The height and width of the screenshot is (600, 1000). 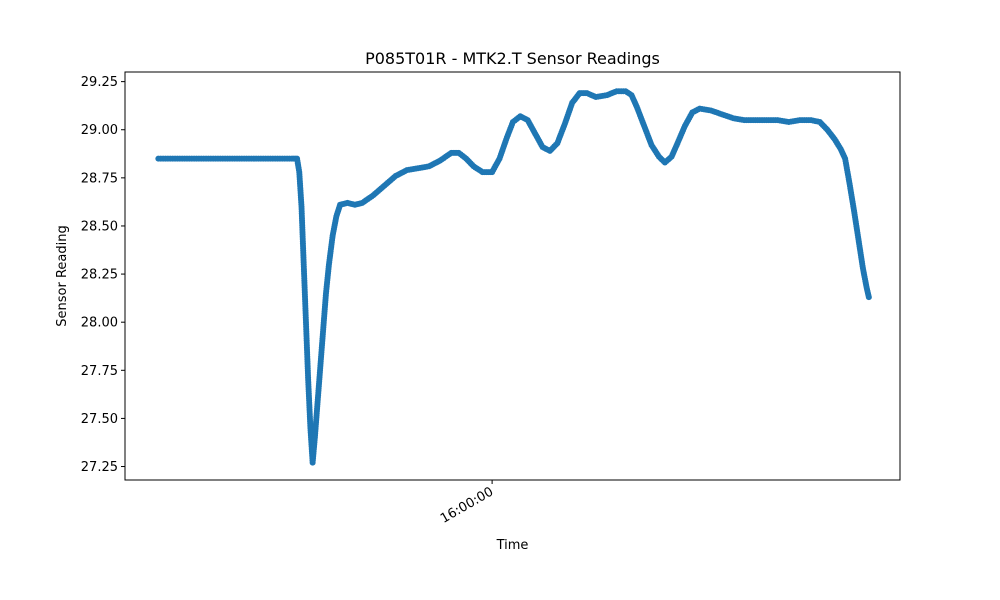 What do you see at coordinates (99, 226) in the screenshot?
I see `y-tick-label: 28.50` at bounding box center [99, 226].